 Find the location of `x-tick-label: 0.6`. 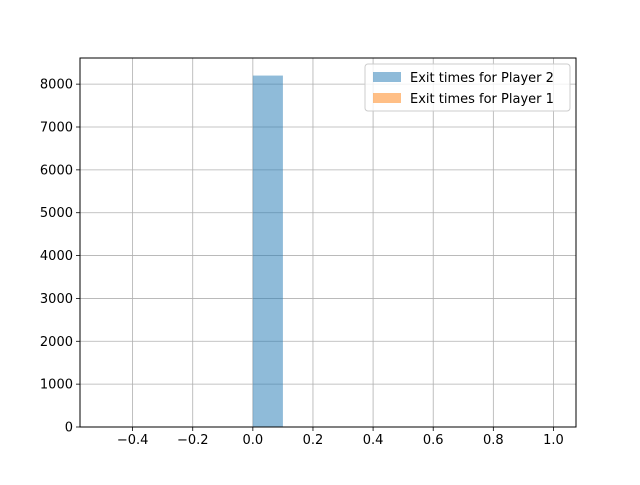

x-tick-label: 0.6 is located at coordinates (433, 440).